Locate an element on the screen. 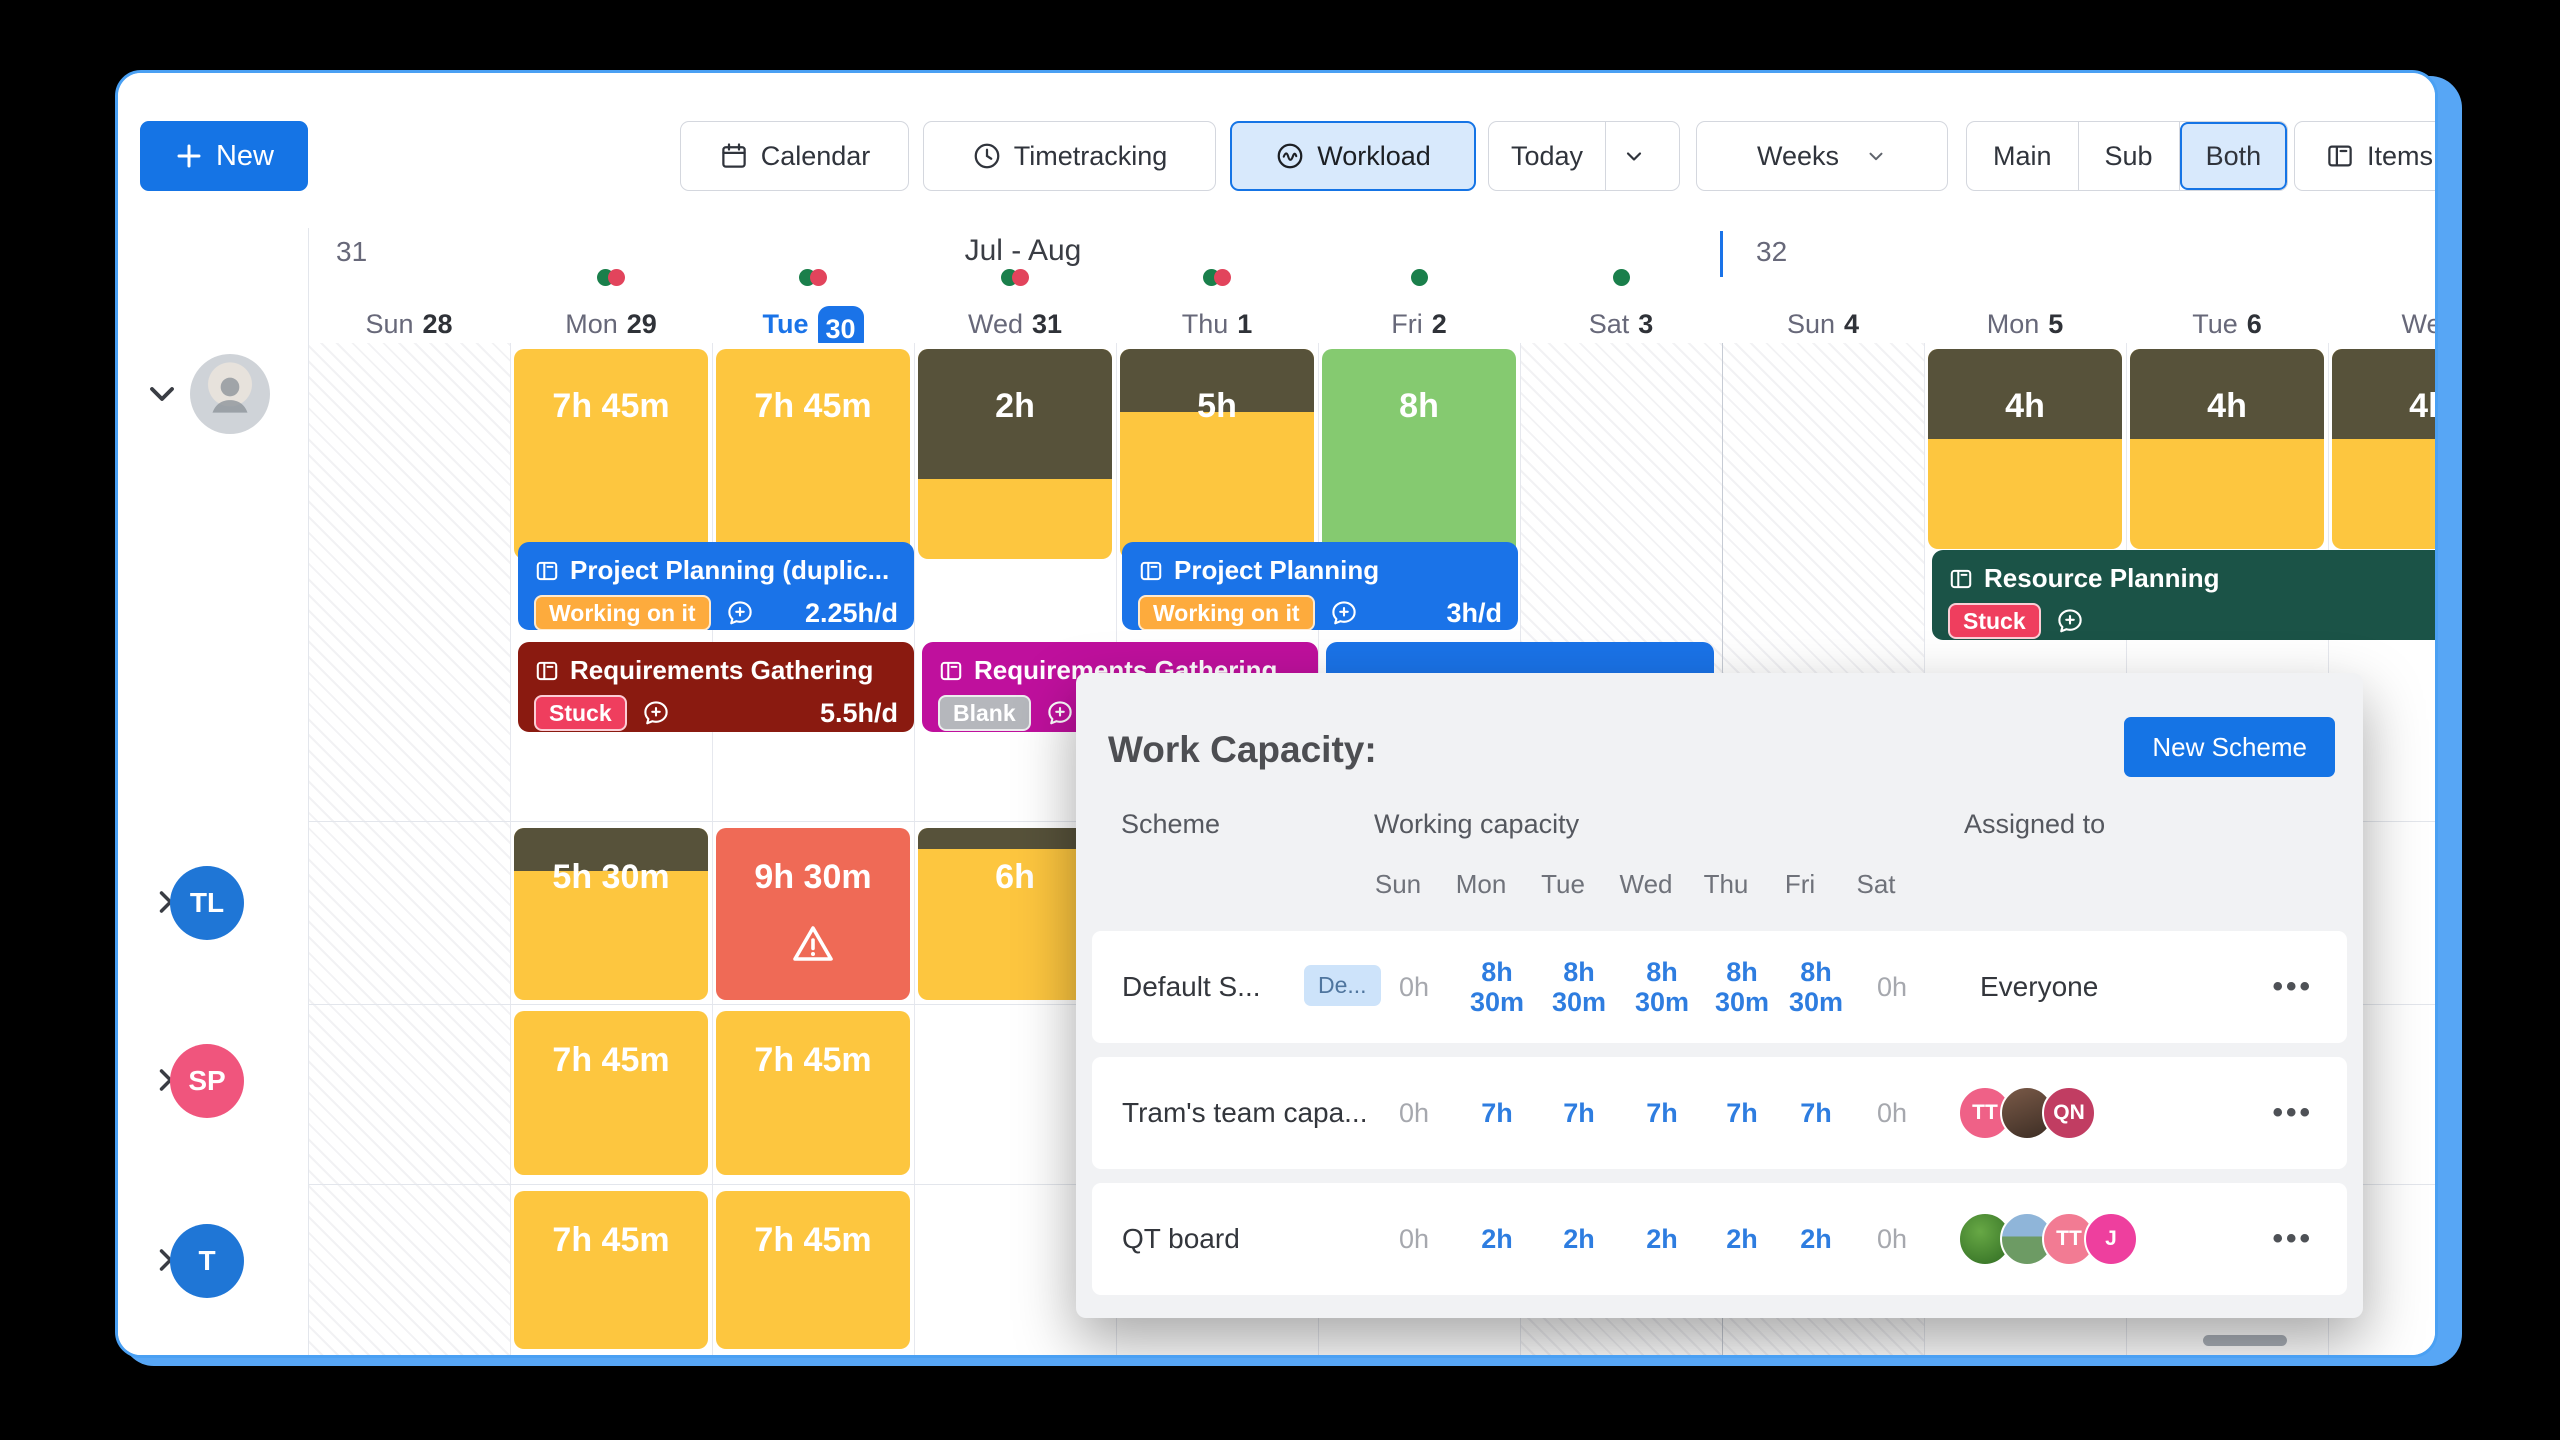 Image resolution: width=2560 pixels, height=1440 pixels. segment-both: Both is located at coordinates (2233, 156).